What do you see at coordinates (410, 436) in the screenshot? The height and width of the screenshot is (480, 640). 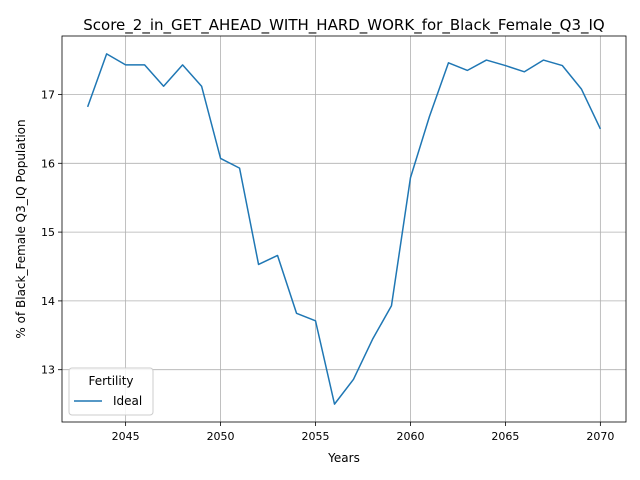 I see `x-tick-label: 2060` at bounding box center [410, 436].